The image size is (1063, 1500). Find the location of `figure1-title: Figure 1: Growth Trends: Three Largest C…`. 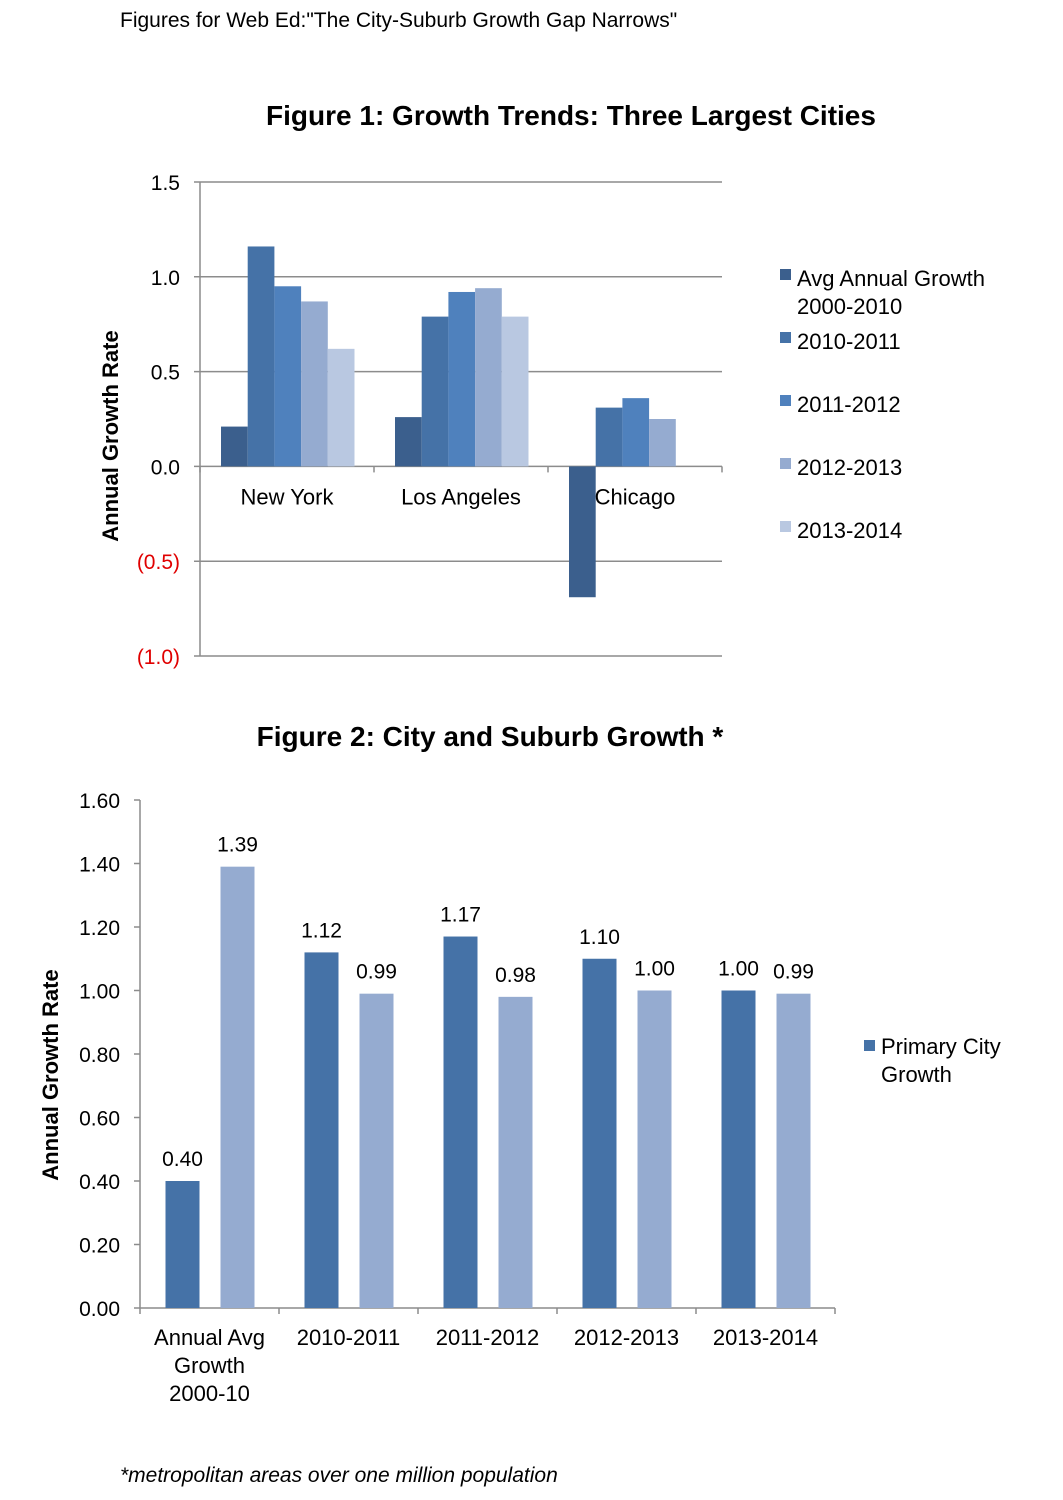

figure1-title: Figure 1: Growth Trends: Three Largest C… is located at coordinates (571, 115).